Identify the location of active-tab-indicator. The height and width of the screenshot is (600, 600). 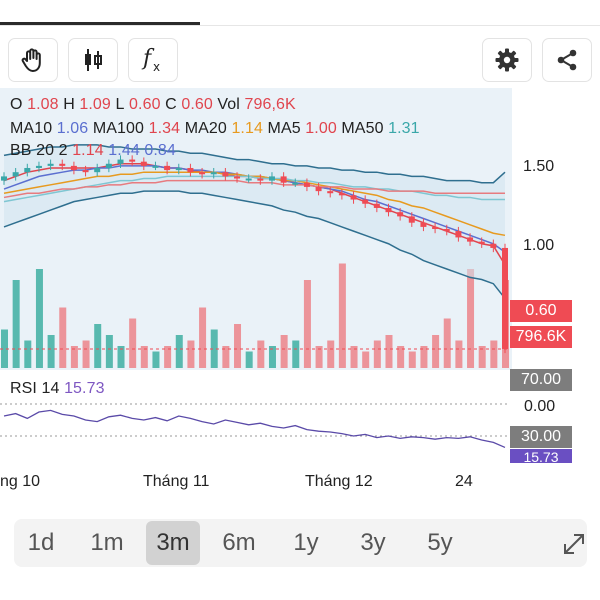
(100, 23).